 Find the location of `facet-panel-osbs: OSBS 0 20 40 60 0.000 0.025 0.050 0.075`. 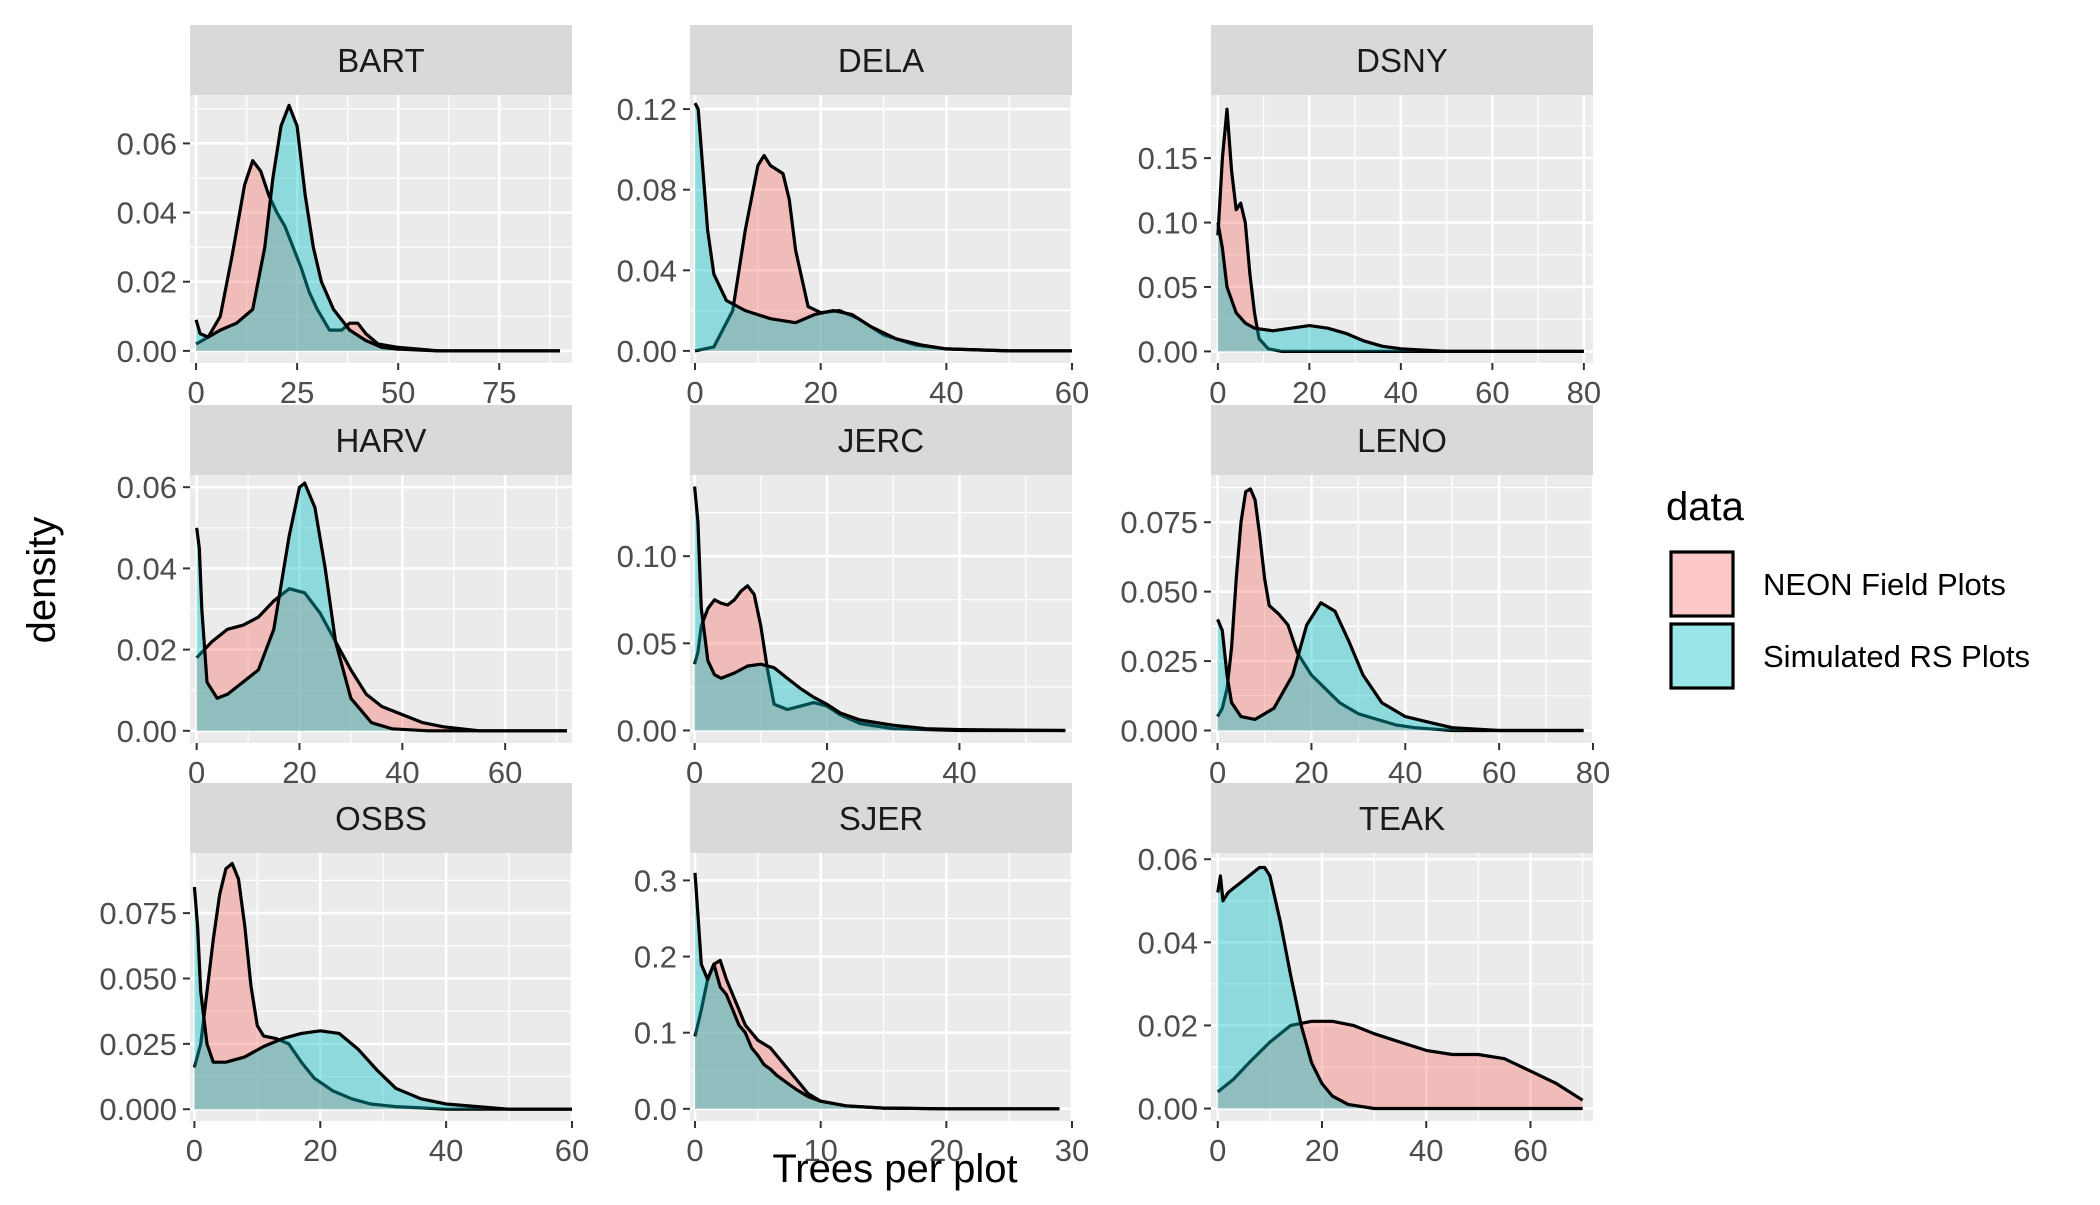

facet-panel-osbs: OSBS 0 20 40 60 0.000 0.025 0.050 0.075 is located at coordinates (344, 975).